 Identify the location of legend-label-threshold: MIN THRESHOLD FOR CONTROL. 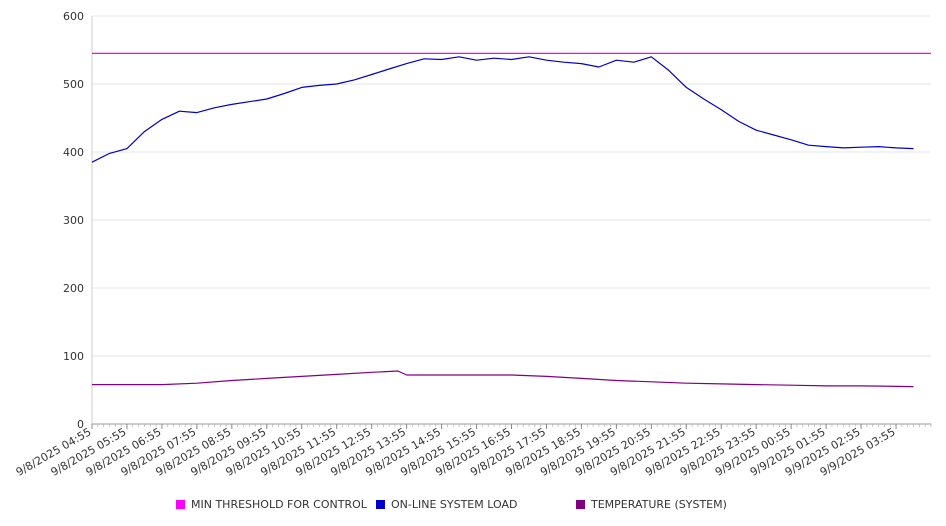
(279, 504).